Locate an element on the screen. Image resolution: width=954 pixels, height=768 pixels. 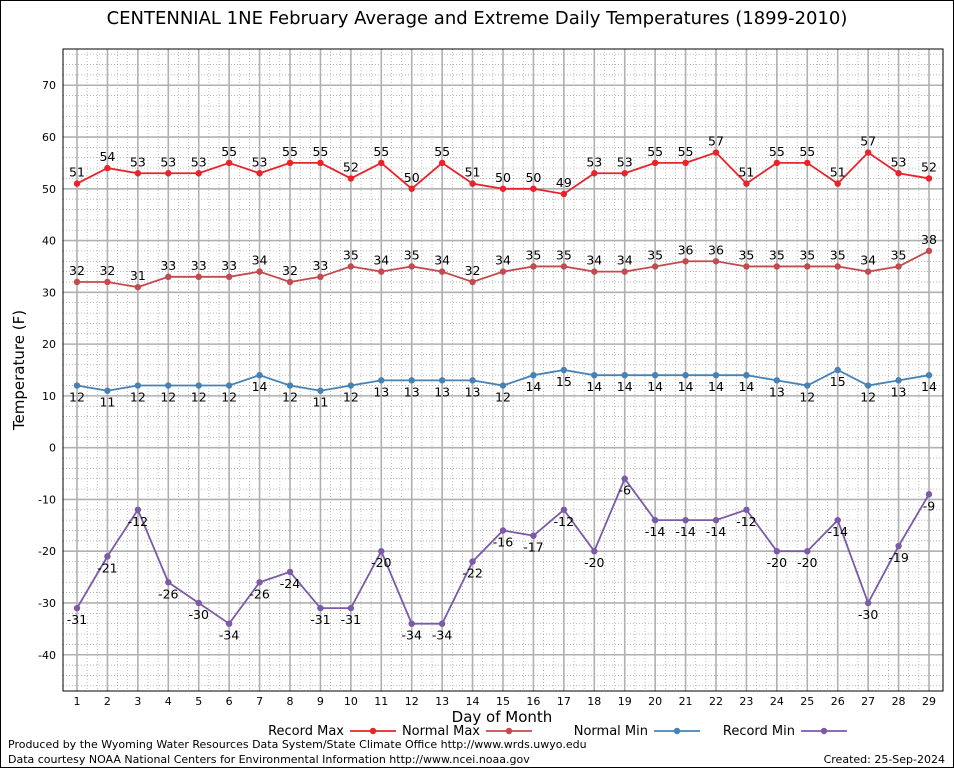
x-tick-label: 20 is located at coordinates (655, 701).